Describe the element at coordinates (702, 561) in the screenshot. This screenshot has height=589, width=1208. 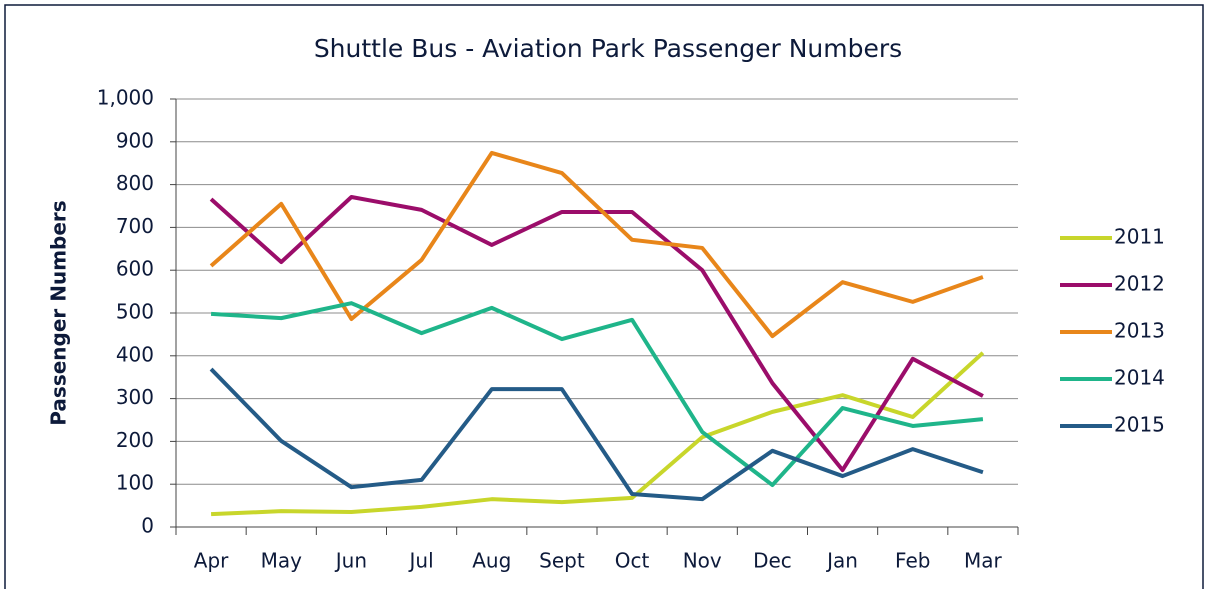
I see `x-tick-label: Nov` at that location.